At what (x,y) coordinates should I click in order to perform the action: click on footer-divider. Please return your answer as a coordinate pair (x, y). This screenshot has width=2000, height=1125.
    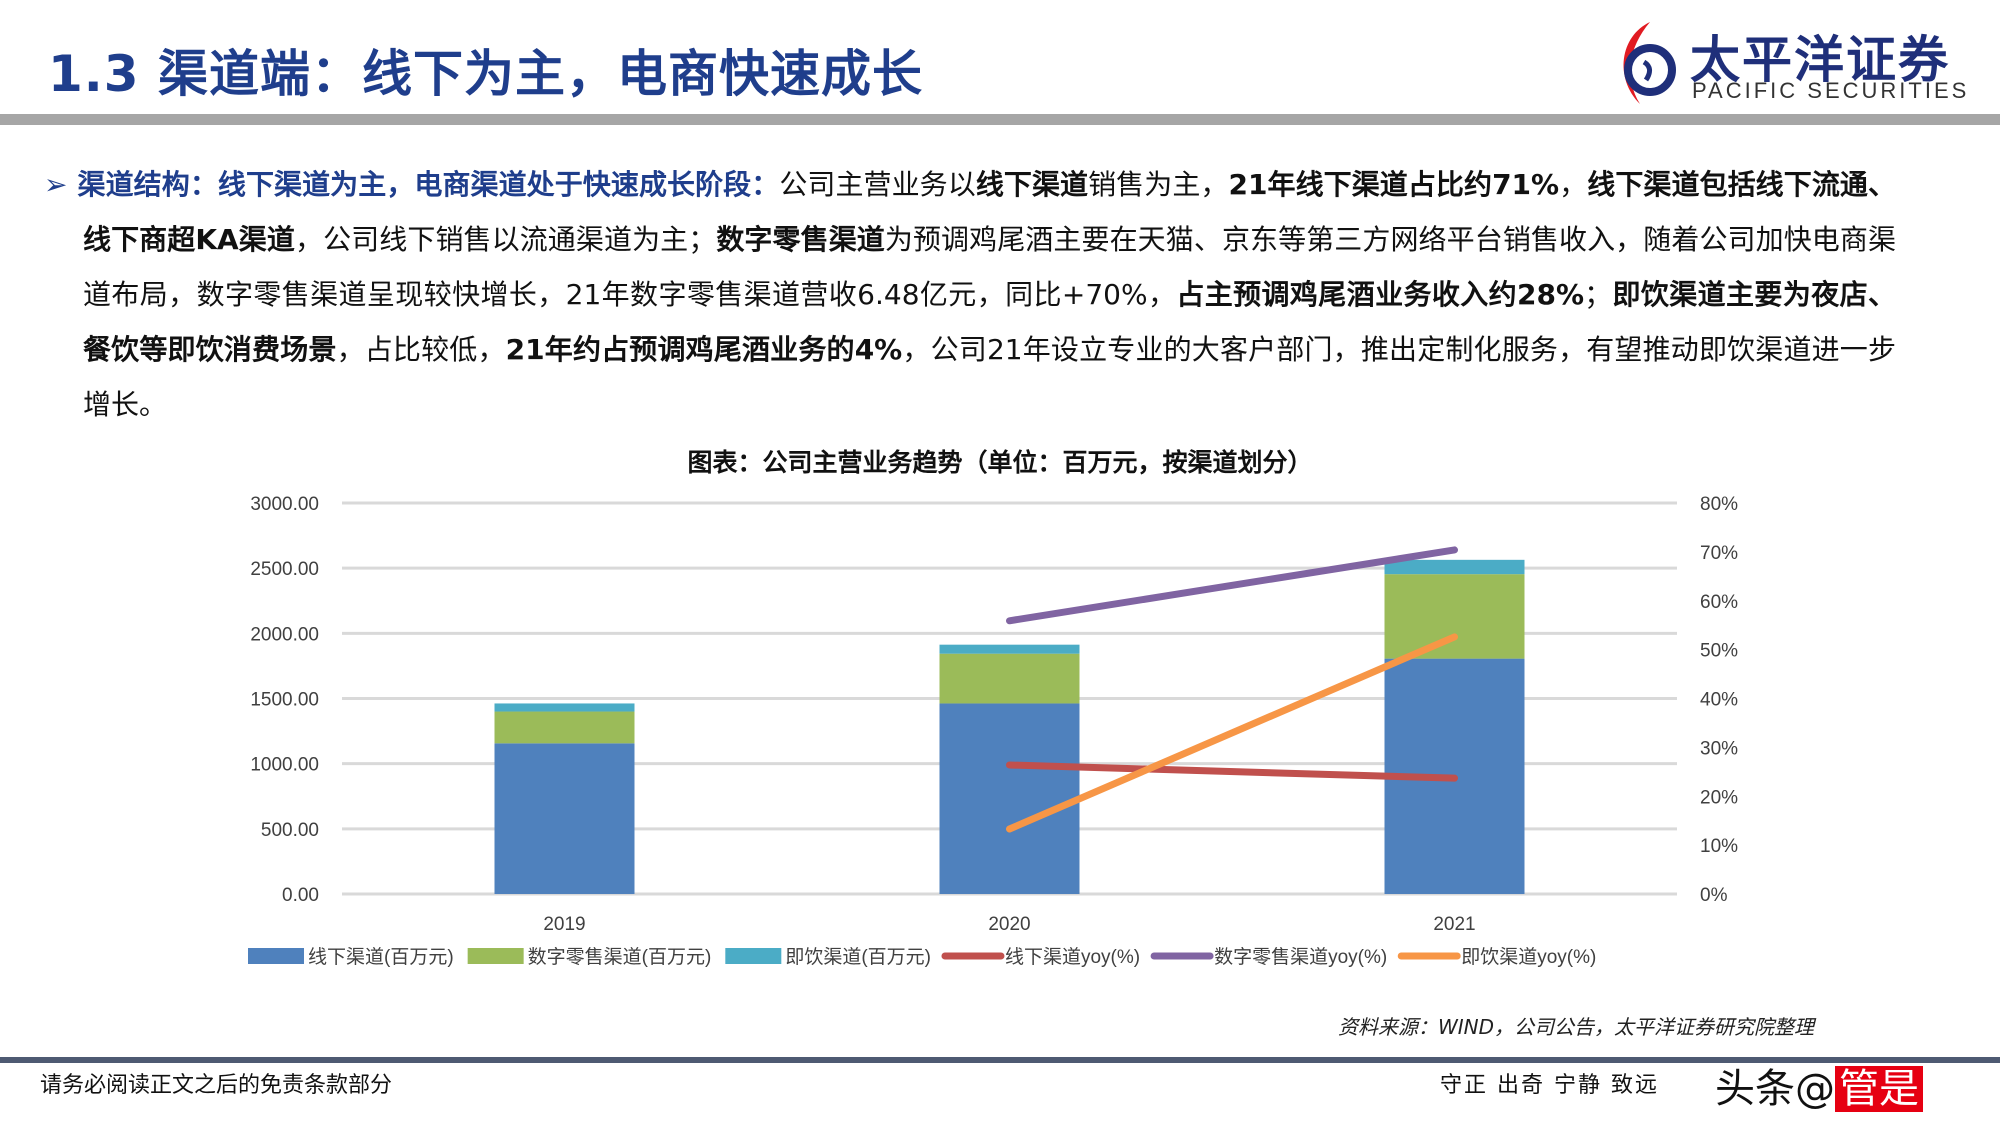
    Looking at the image, I should click on (1000, 1060).